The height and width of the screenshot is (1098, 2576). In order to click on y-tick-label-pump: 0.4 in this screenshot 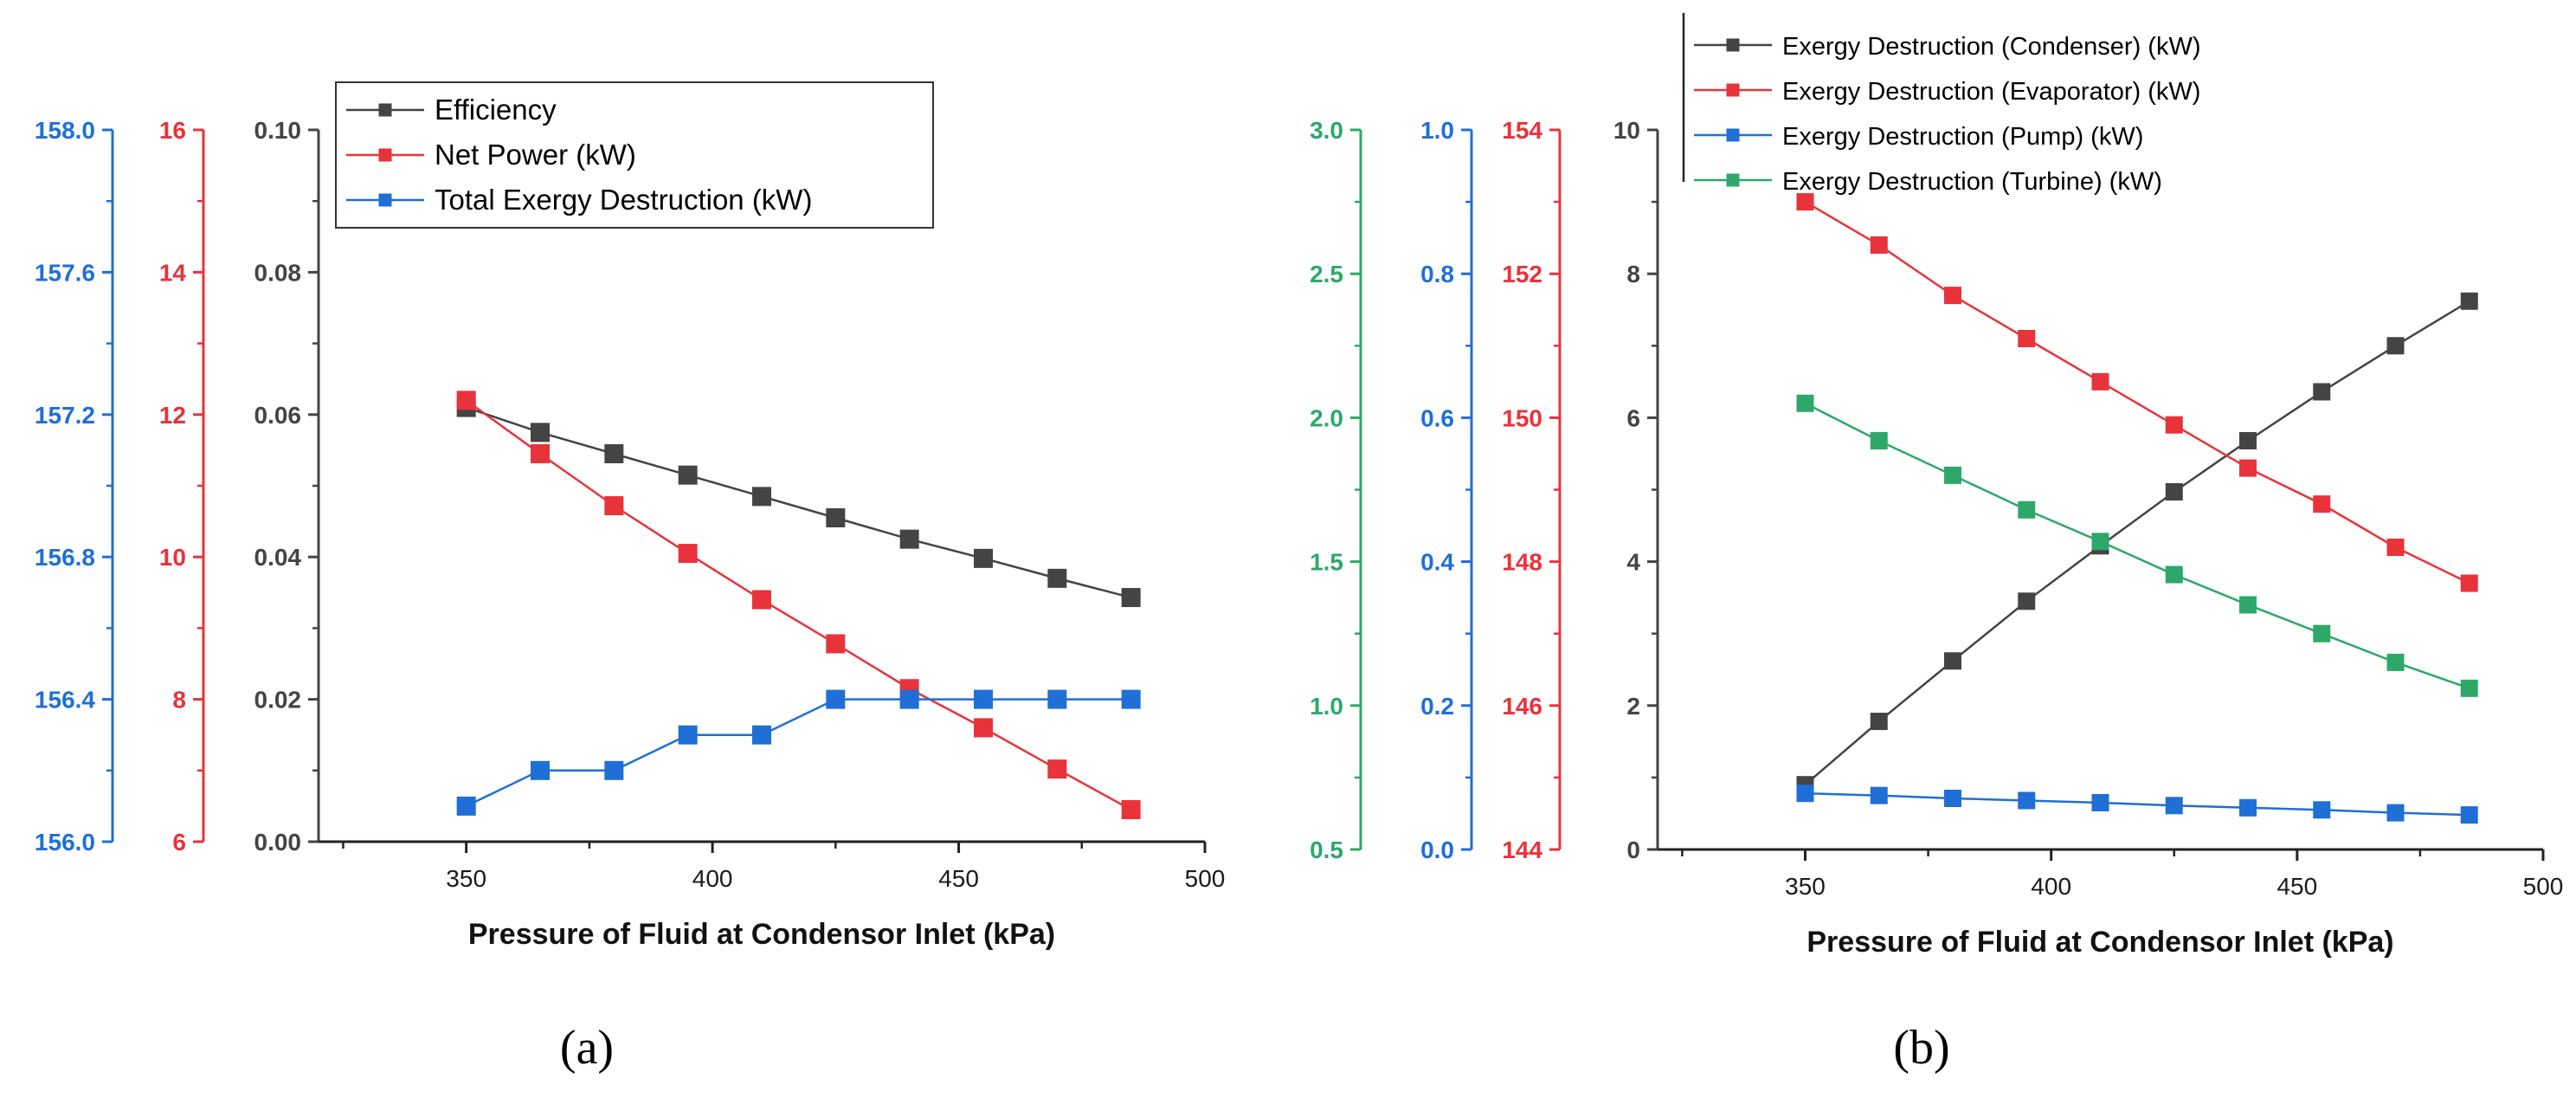, I will do `click(1437, 562)`.